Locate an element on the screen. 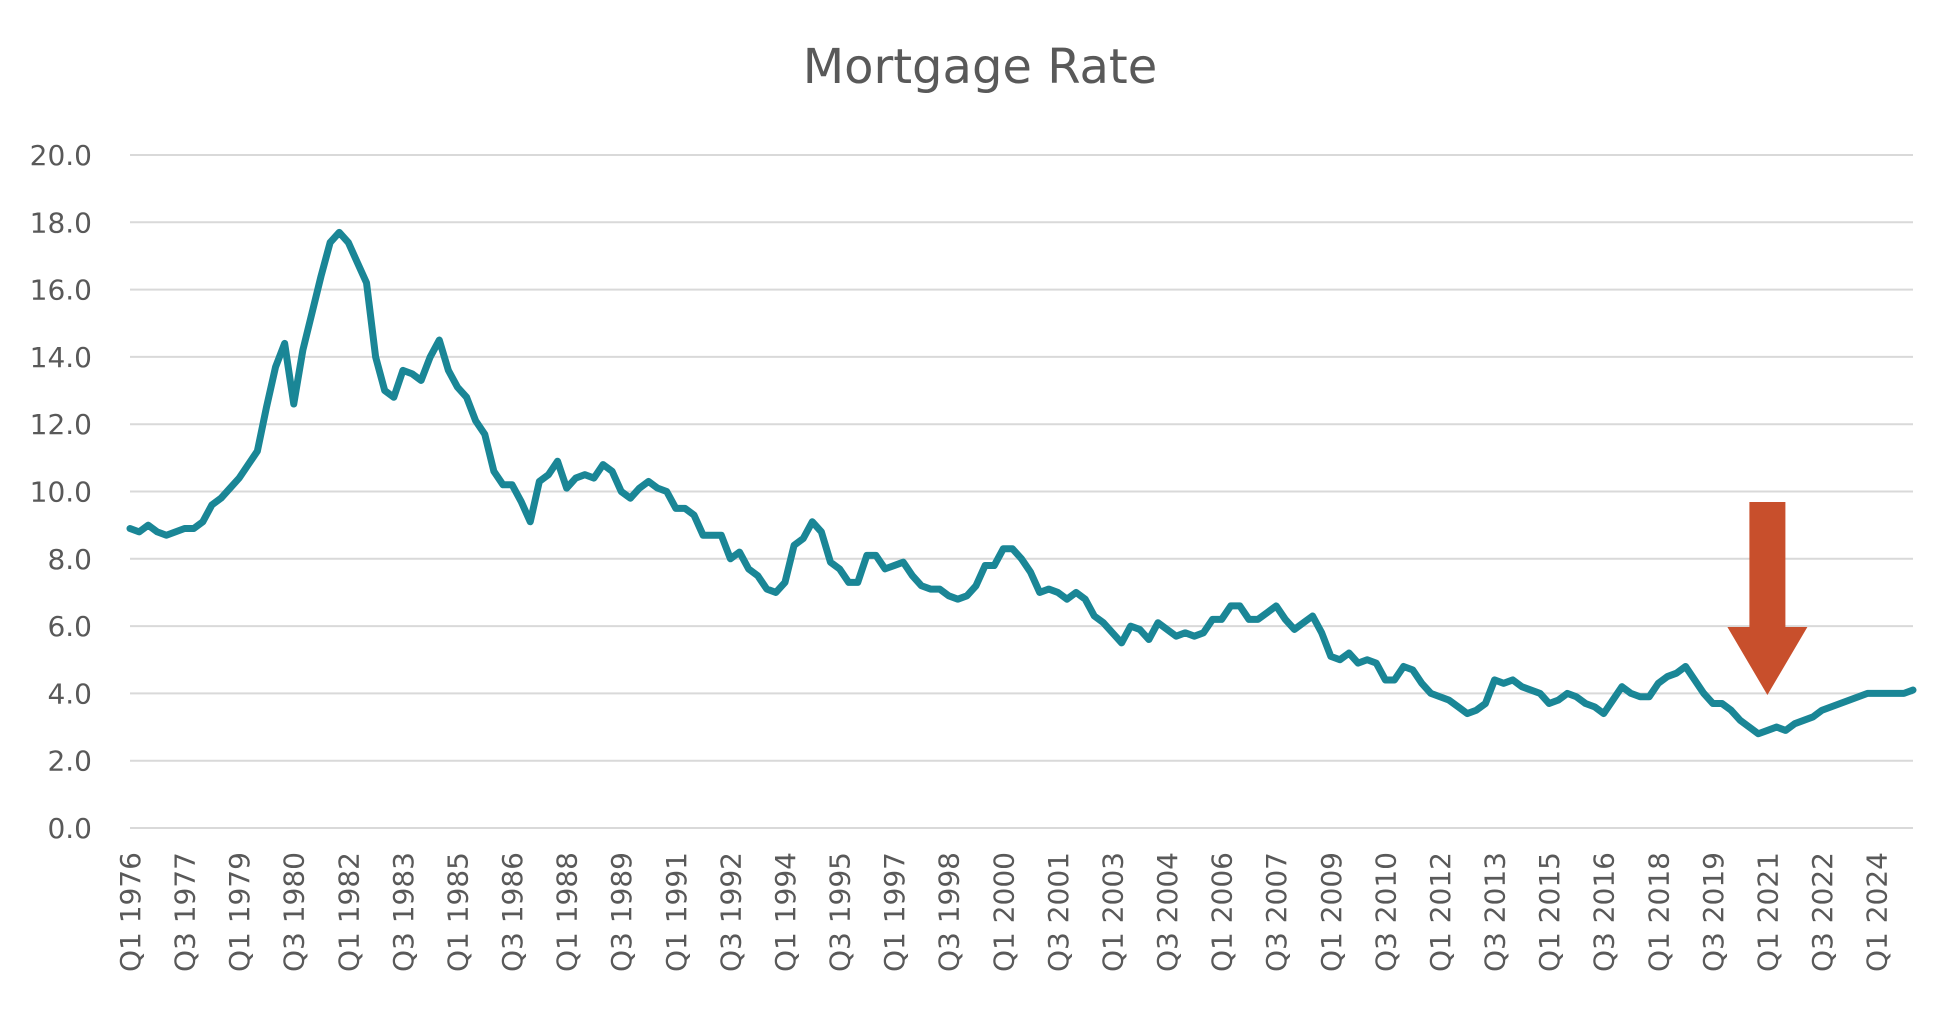 The image size is (1950, 1029). x-tick-label: Q3 1989 is located at coordinates (621, 912).